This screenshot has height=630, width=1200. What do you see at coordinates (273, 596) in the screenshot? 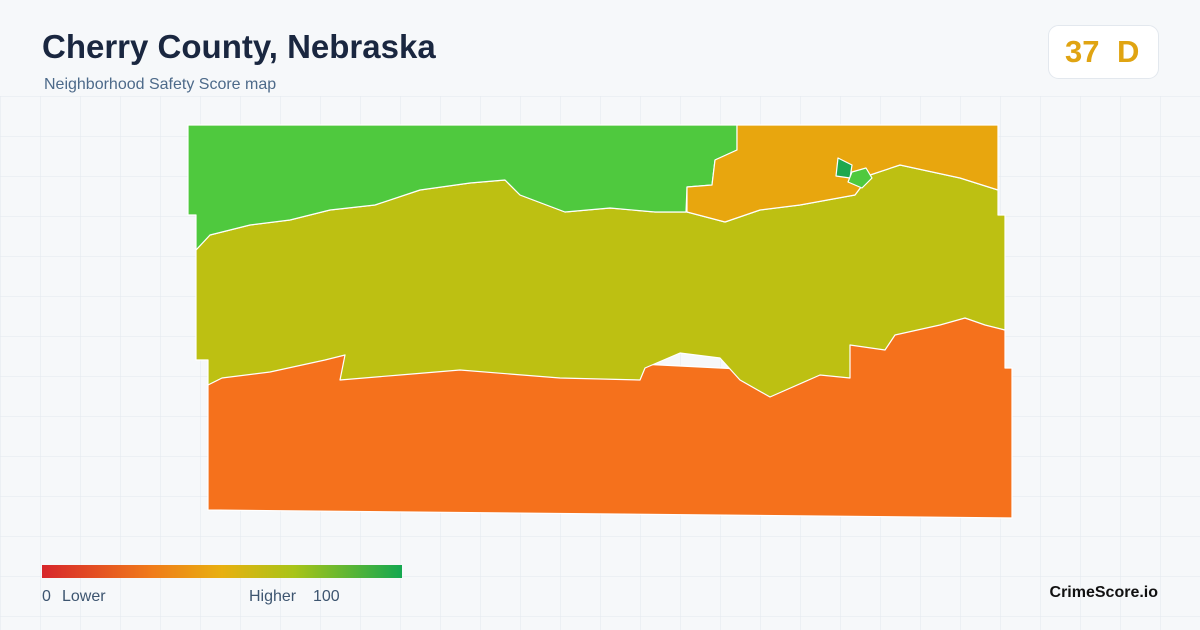
I see `legend-max-label: Higher` at bounding box center [273, 596].